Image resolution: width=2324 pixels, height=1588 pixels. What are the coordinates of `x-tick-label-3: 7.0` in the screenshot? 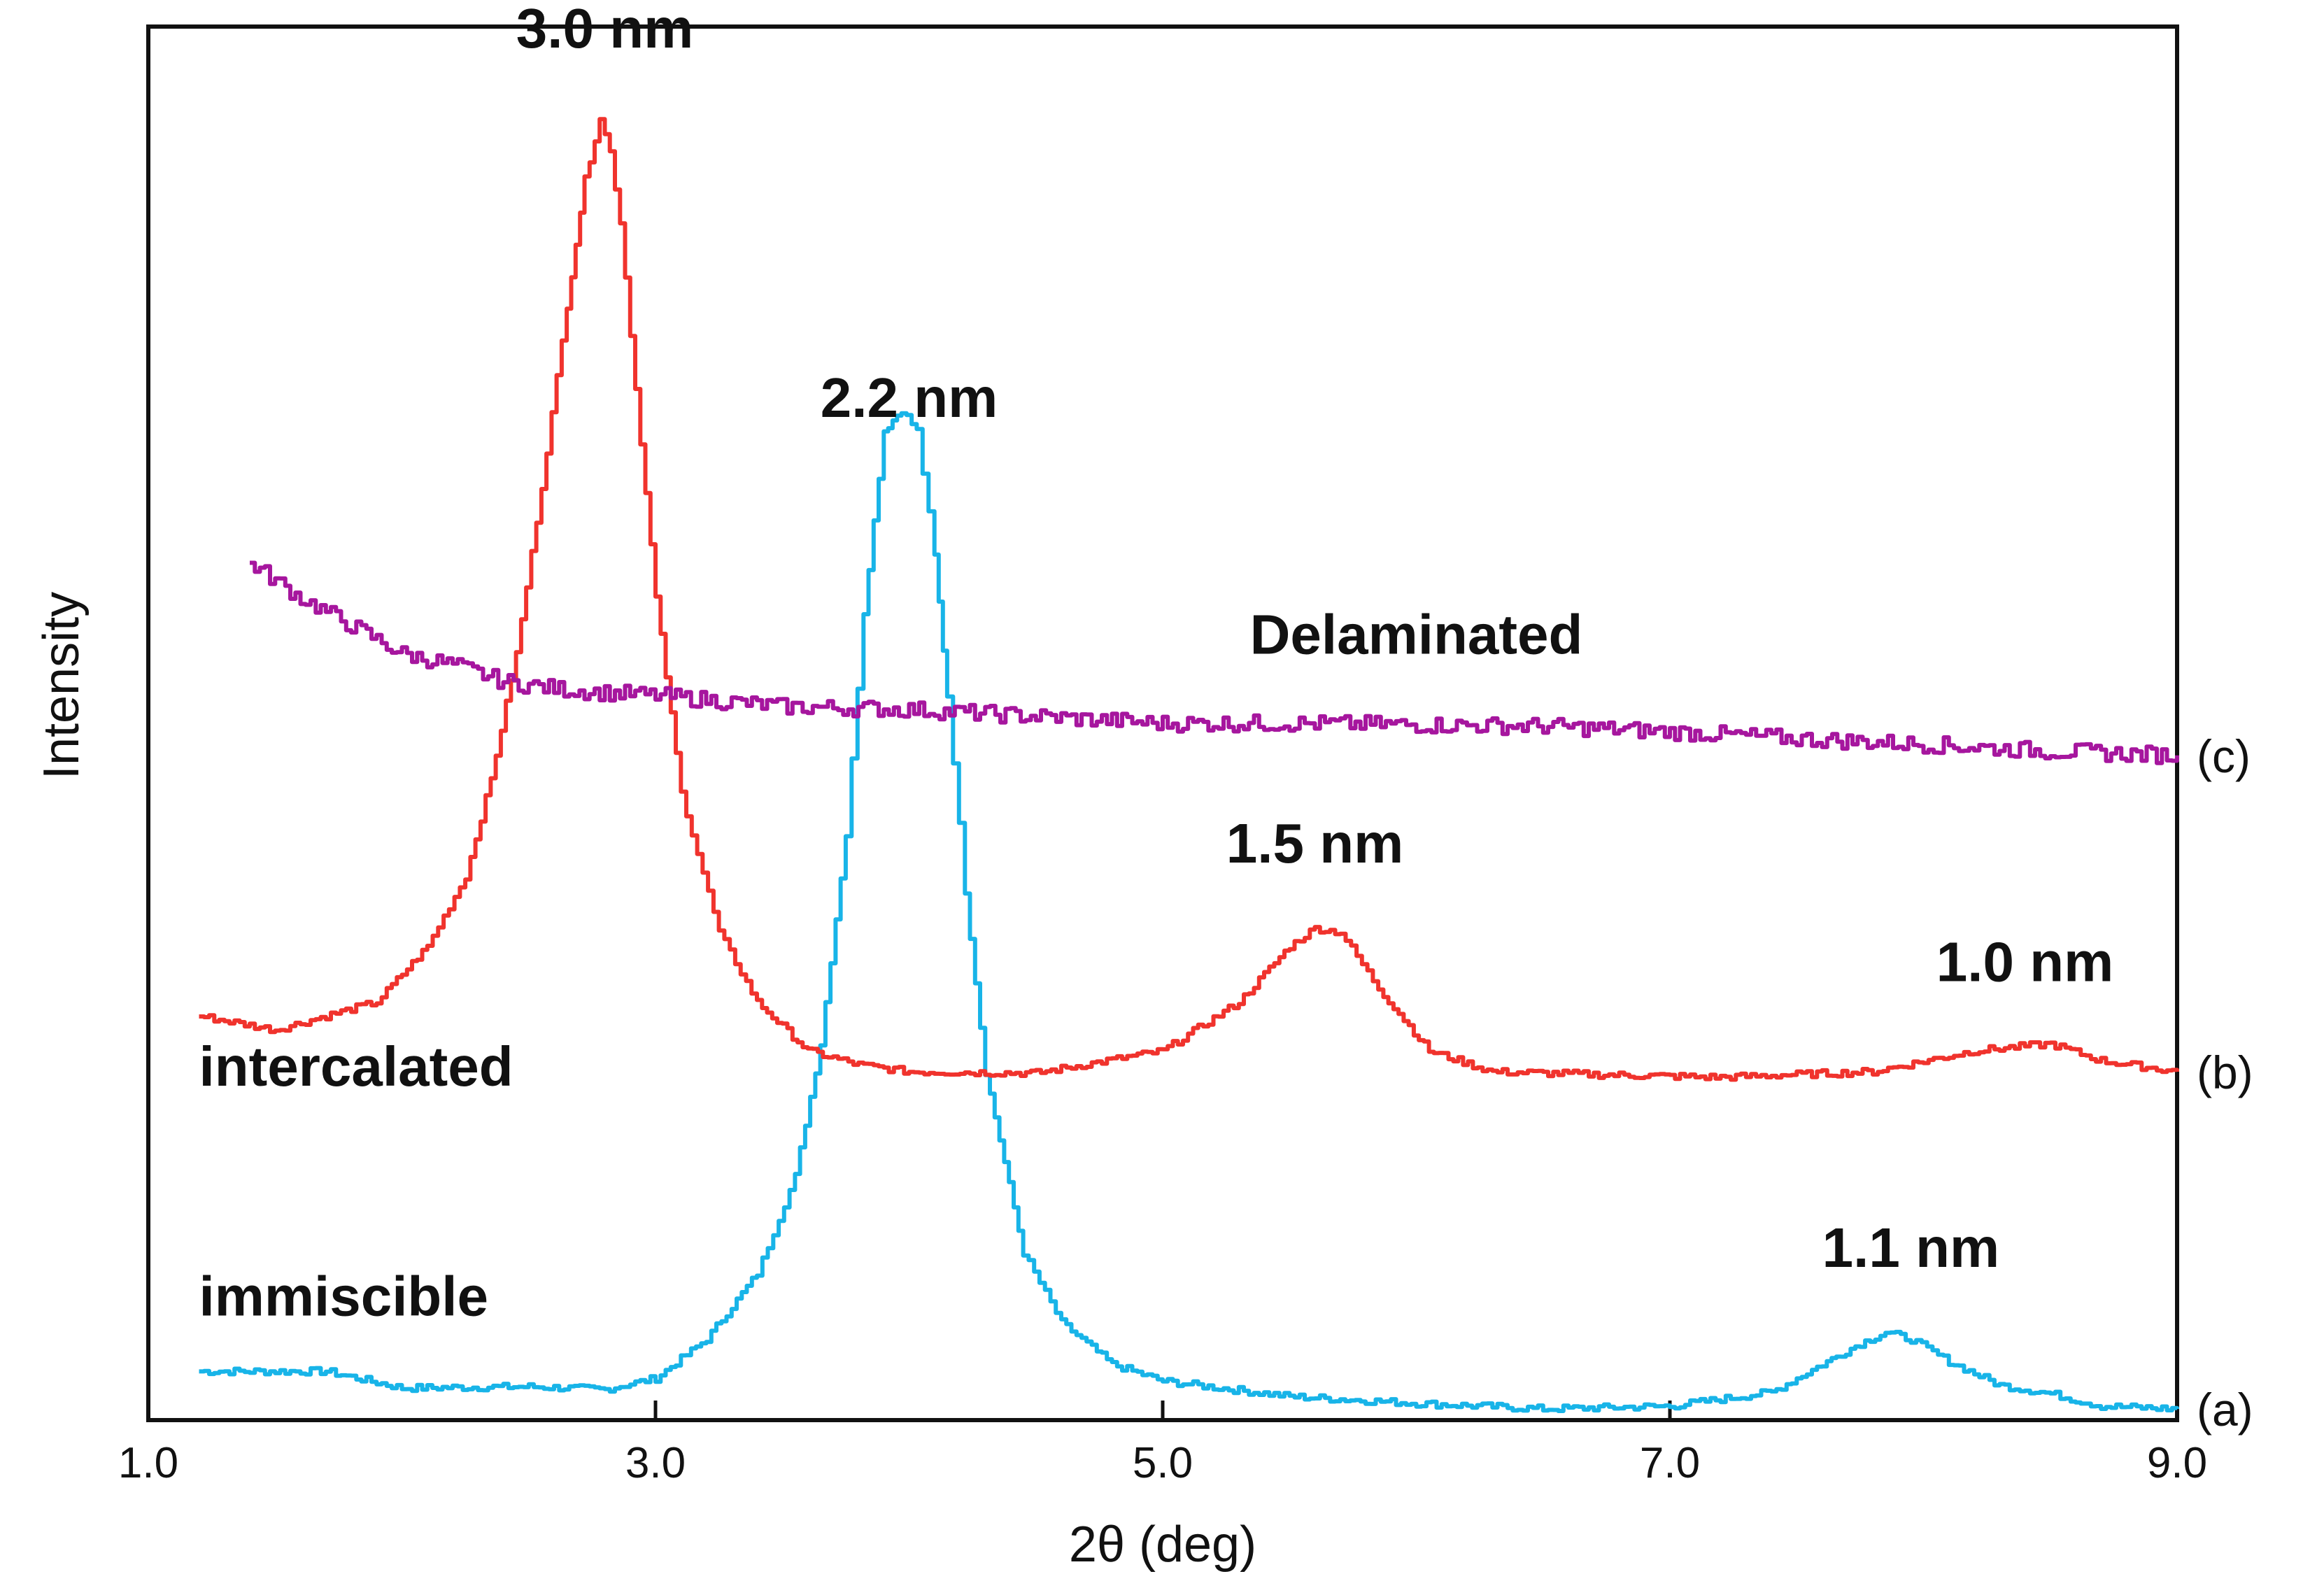 It's located at (1670, 1463).